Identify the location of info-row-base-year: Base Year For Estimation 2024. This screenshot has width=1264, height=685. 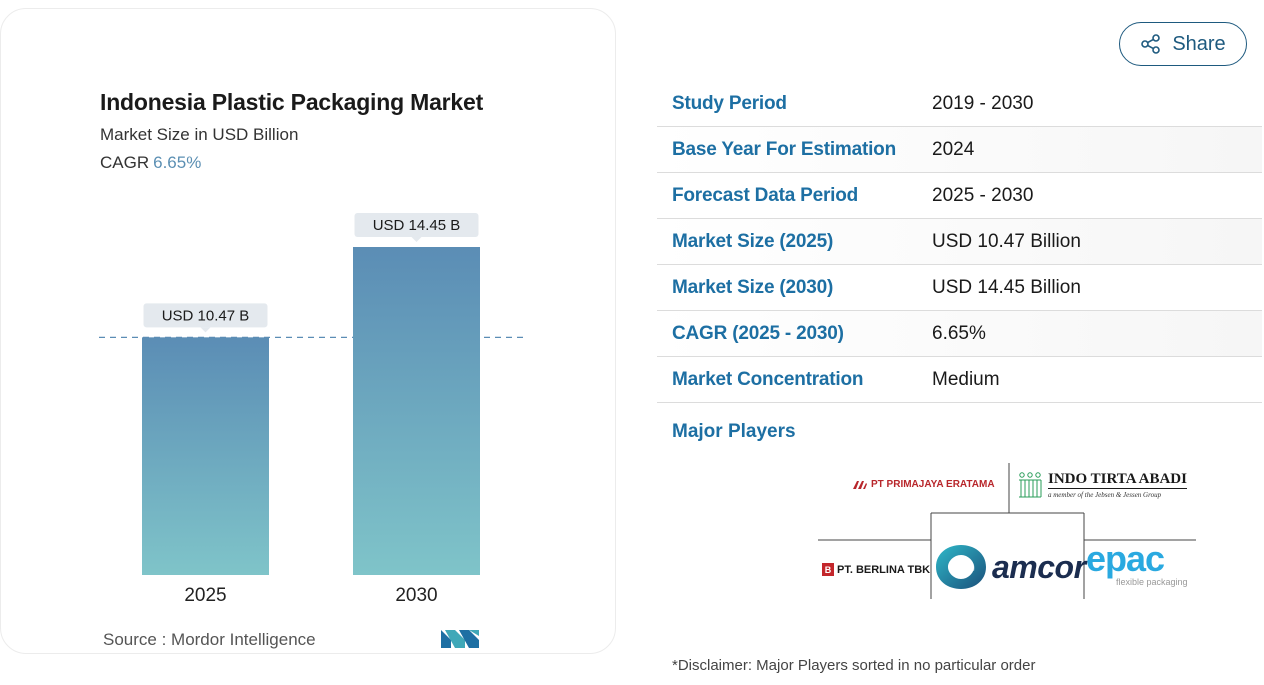
(959, 150).